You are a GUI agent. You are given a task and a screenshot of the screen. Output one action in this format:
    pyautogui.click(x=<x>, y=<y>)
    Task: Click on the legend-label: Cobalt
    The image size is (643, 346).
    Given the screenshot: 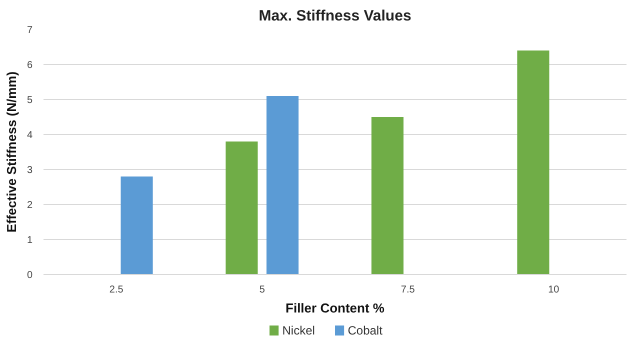 What is the action you would take?
    pyautogui.click(x=366, y=331)
    